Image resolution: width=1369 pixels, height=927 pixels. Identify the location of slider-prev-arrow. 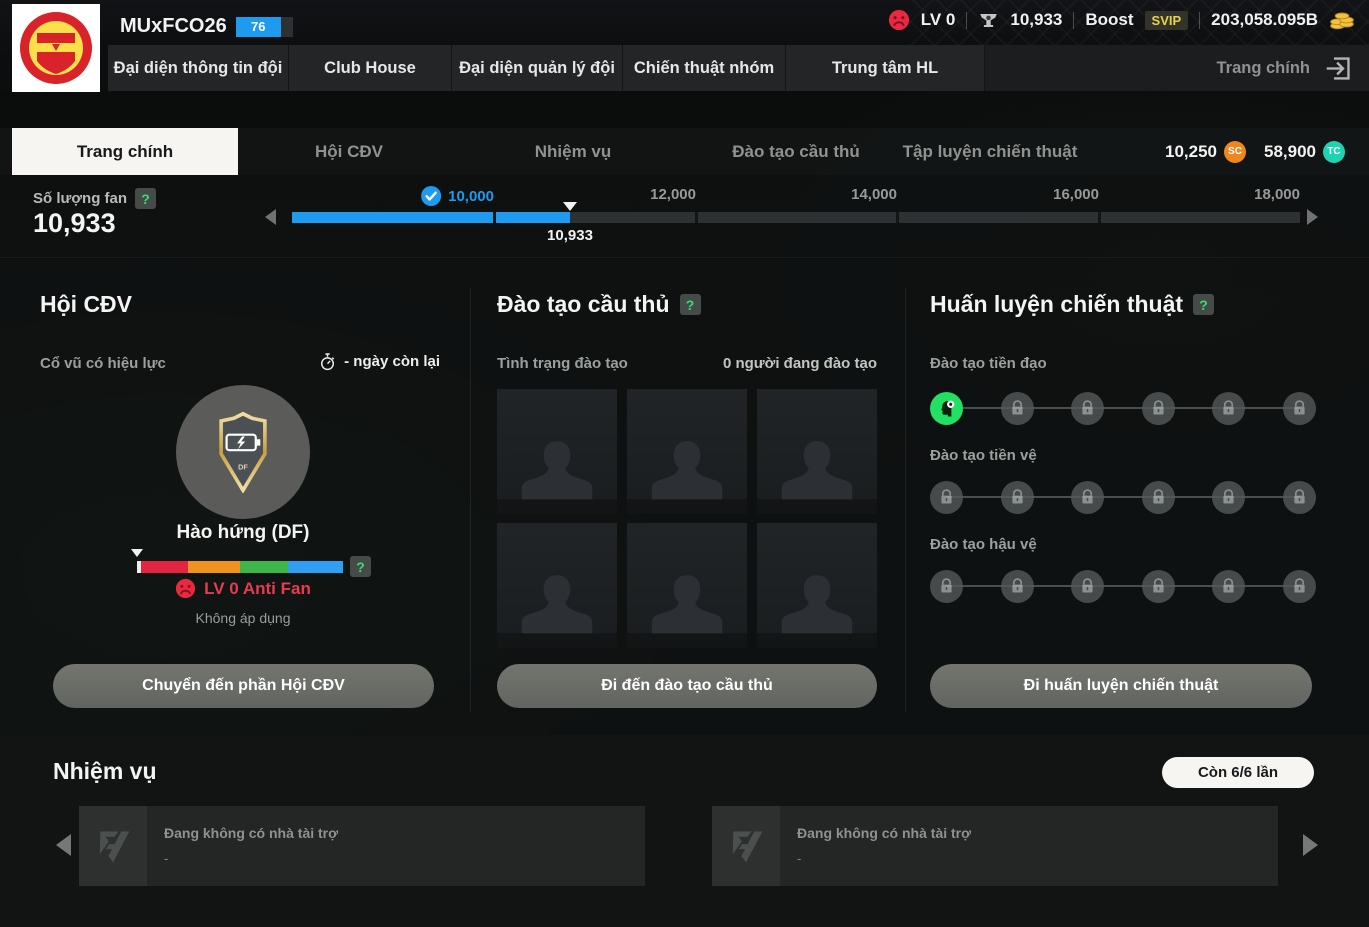
(270, 217).